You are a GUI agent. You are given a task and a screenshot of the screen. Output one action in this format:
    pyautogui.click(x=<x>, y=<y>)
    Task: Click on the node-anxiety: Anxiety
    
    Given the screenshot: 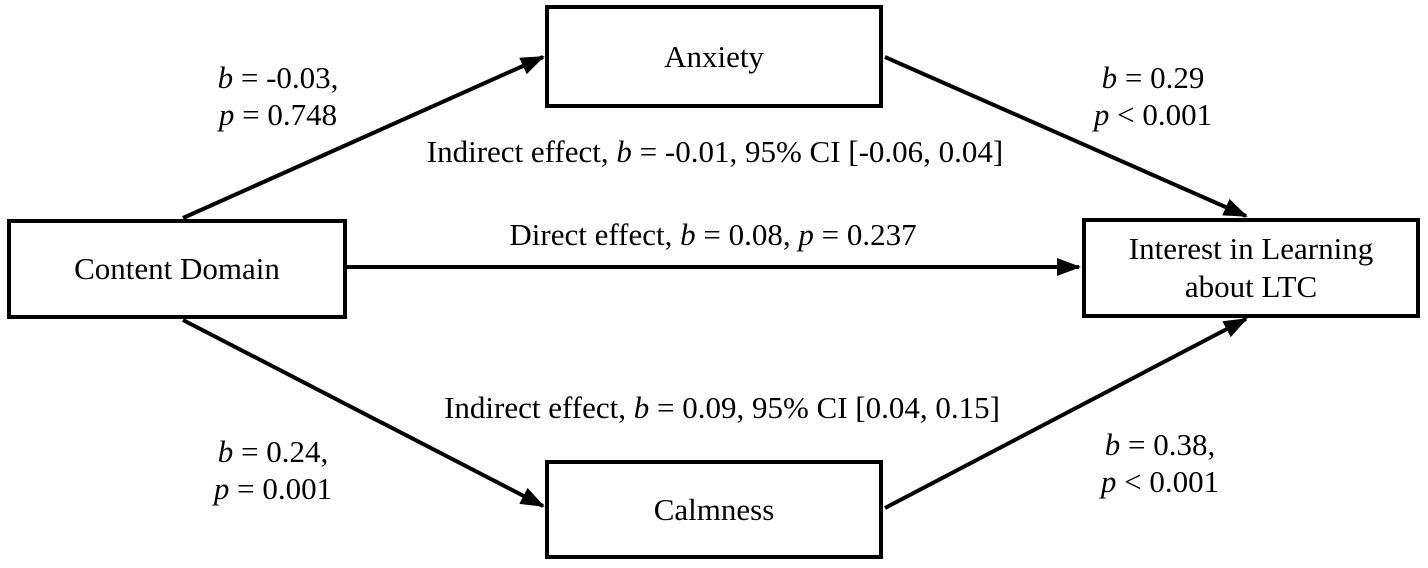 What is the action you would take?
    pyautogui.click(x=714, y=56)
    